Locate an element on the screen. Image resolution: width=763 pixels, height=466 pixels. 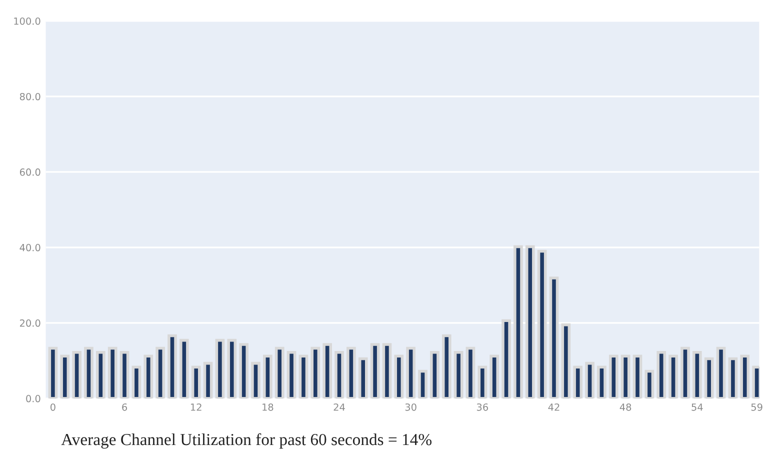
y-tick-label: 80.0 is located at coordinates (30, 96).